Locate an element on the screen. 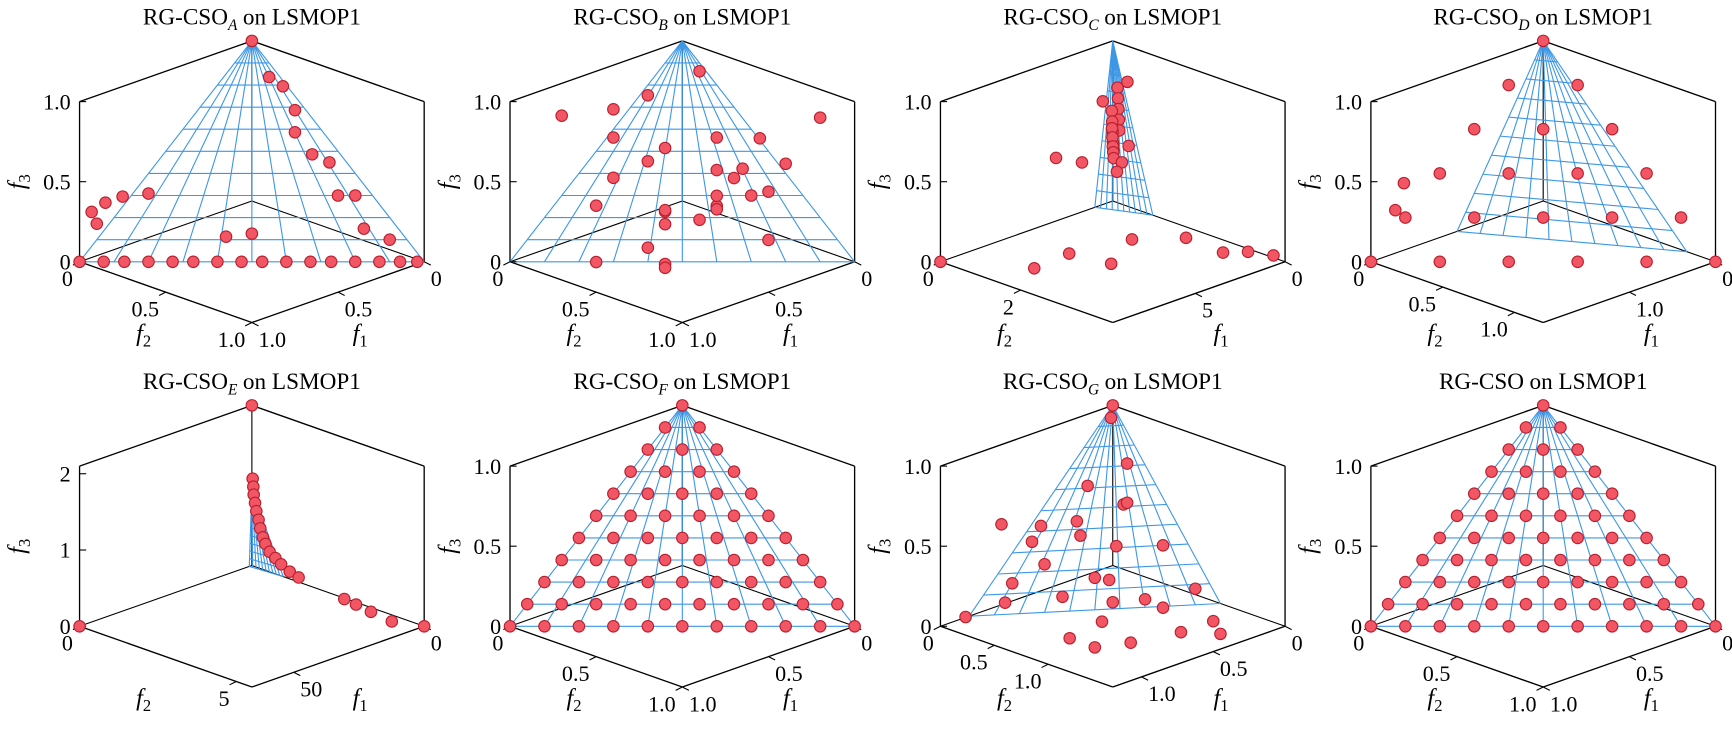 The height and width of the screenshot is (729, 1732). z-axis-label-main: f is located at coordinates (16, 184).